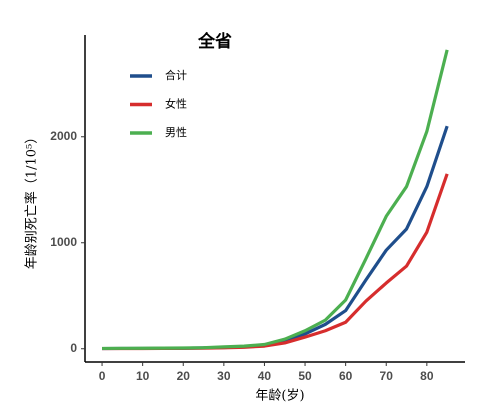  Describe the element at coordinates (224, 376) in the screenshot. I see `x-tick-label: 30` at that location.